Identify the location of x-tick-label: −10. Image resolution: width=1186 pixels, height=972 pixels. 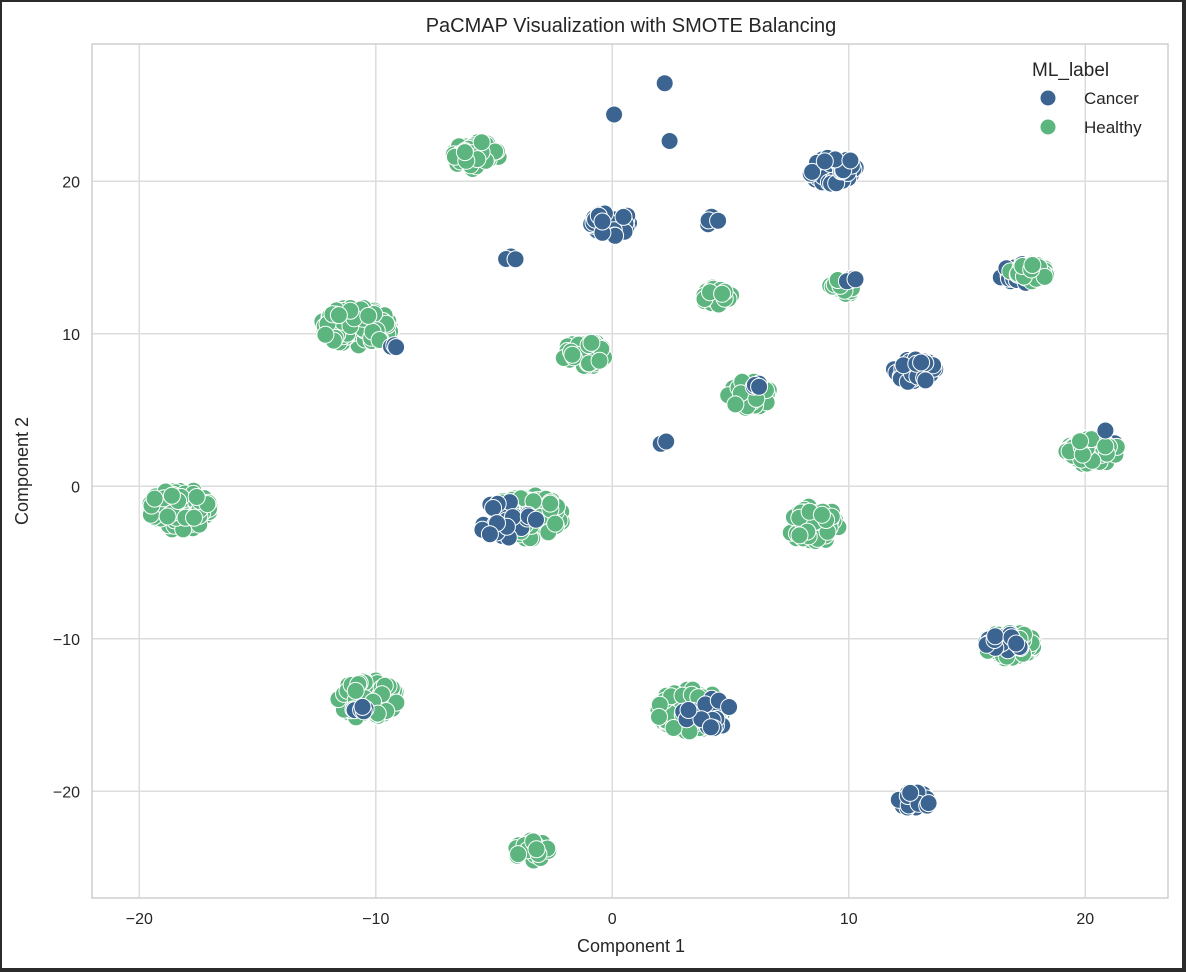
(375, 919).